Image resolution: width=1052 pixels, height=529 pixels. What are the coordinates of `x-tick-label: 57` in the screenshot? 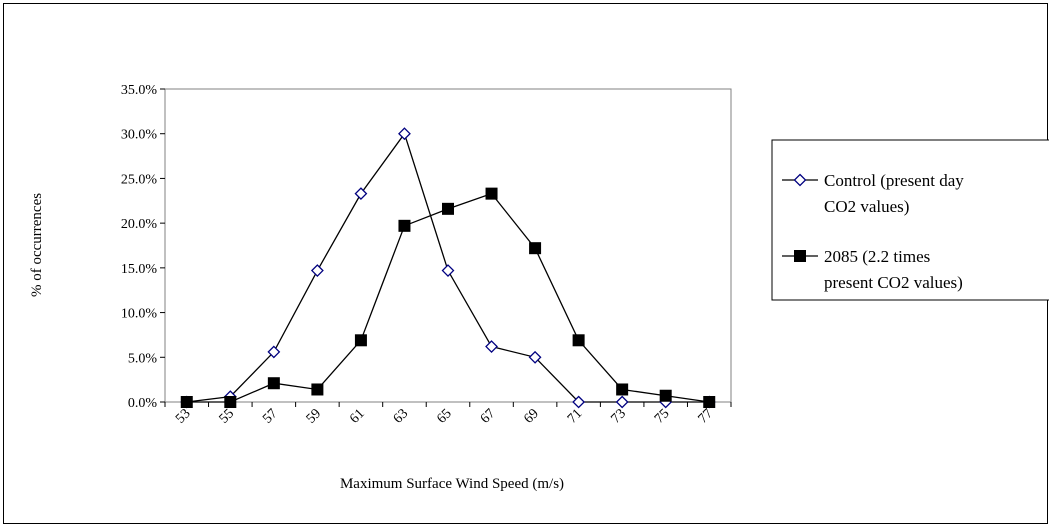 It's located at (270, 416).